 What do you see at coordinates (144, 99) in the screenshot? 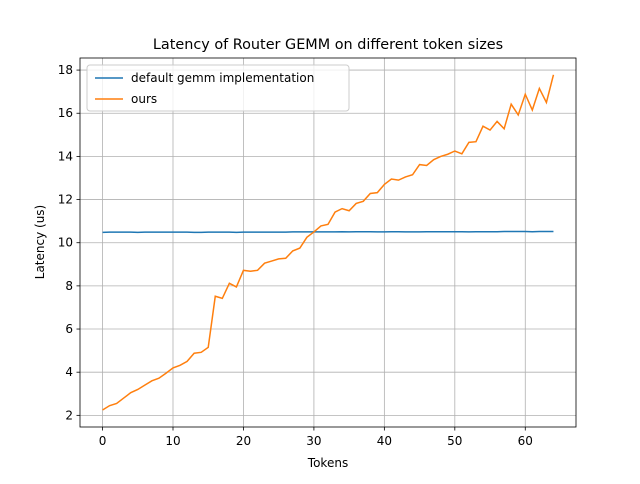
I see `legend-label: ours` at bounding box center [144, 99].